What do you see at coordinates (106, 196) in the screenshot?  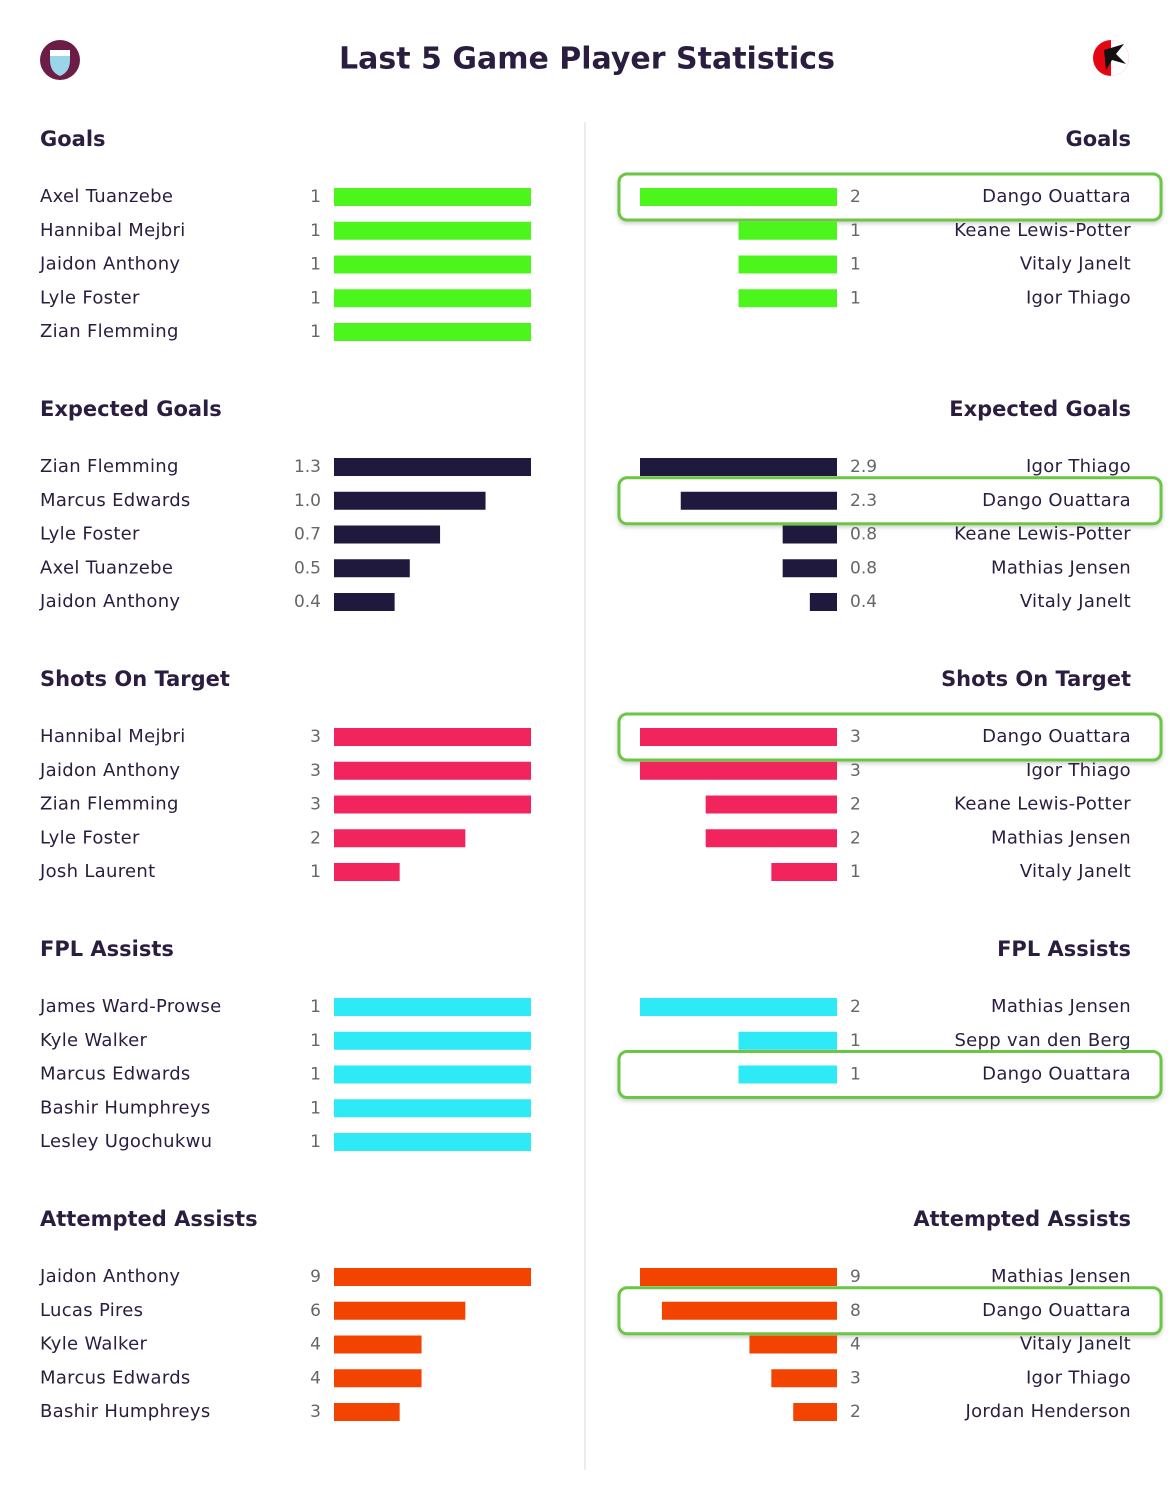 I see `player-name: Axel Tuanzebe` at bounding box center [106, 196].